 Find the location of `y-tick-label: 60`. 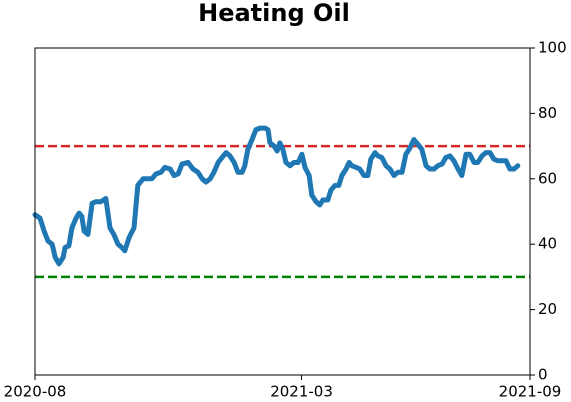

y-tick-label: 60 is located at coordinates (547, 178).